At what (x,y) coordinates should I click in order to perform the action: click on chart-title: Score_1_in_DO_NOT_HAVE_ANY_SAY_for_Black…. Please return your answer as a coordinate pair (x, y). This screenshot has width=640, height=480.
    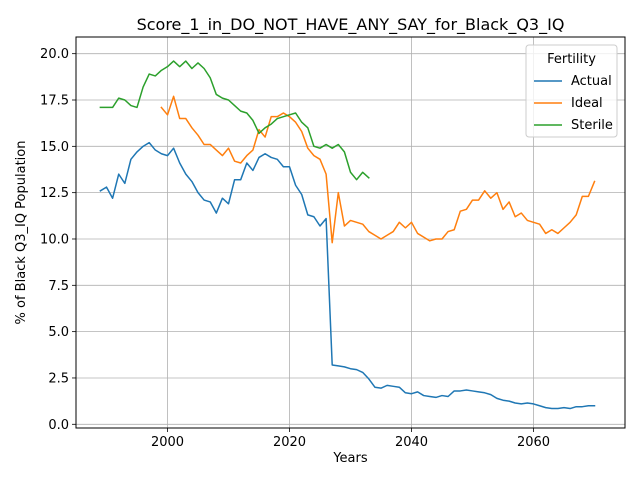
    Looking at the image, I should click on (351, 25).